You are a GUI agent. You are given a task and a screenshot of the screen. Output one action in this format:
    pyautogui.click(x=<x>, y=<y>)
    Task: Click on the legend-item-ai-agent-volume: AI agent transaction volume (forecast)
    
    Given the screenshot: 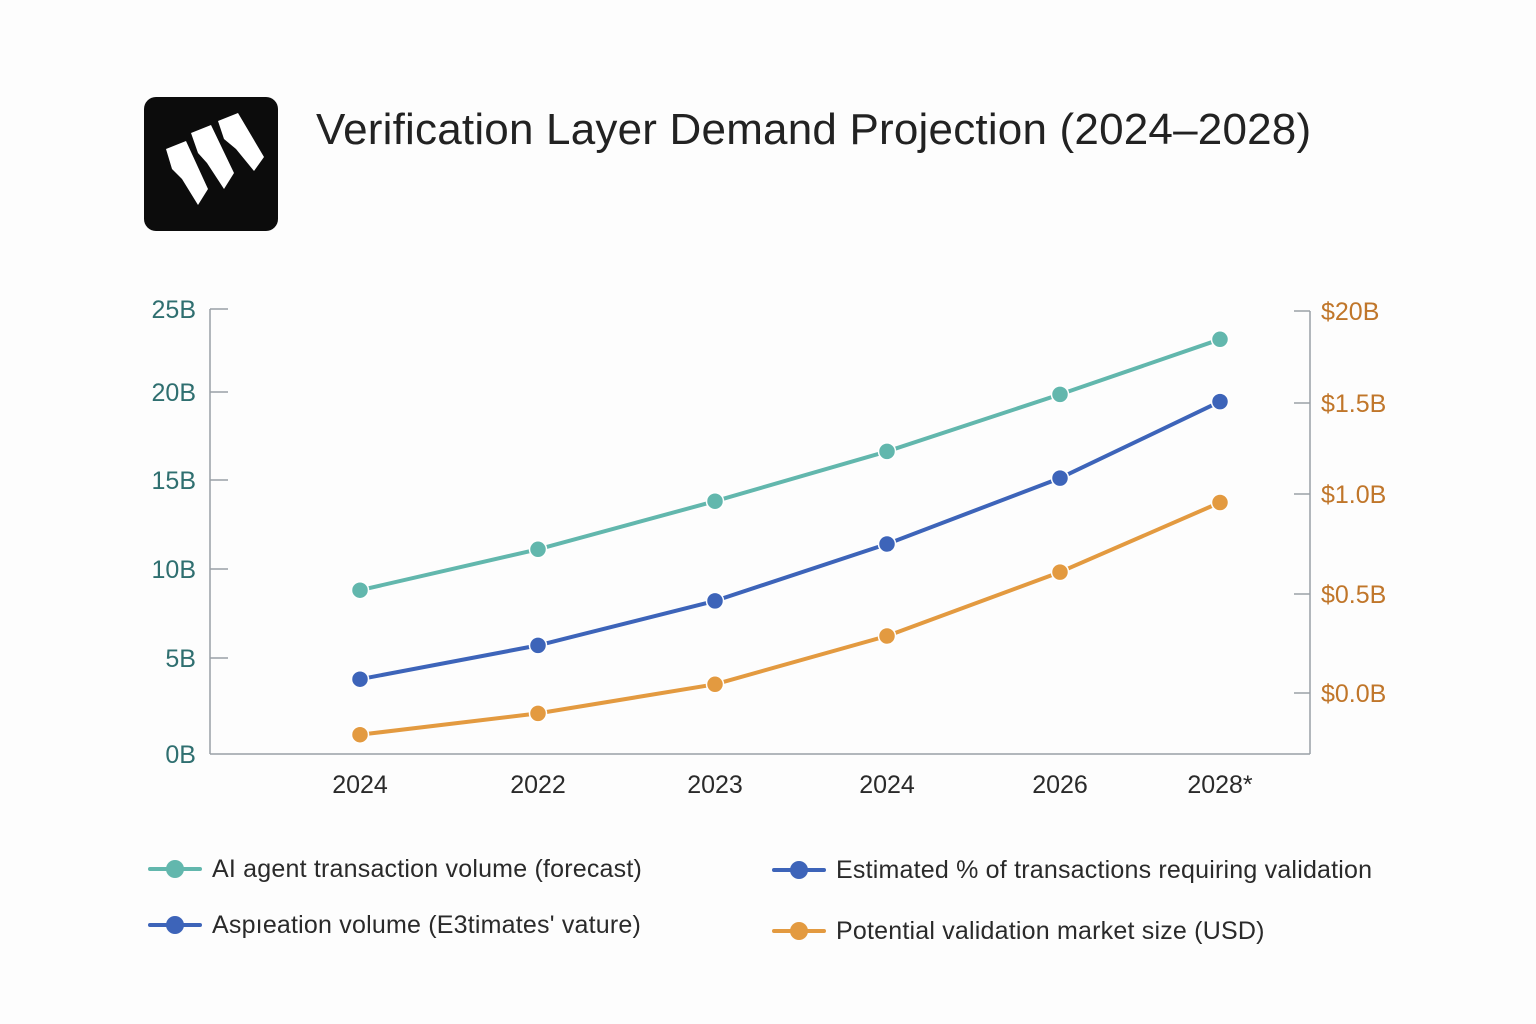 What is the action you would take?
    pyautogui.click(x=395, y=869)
    